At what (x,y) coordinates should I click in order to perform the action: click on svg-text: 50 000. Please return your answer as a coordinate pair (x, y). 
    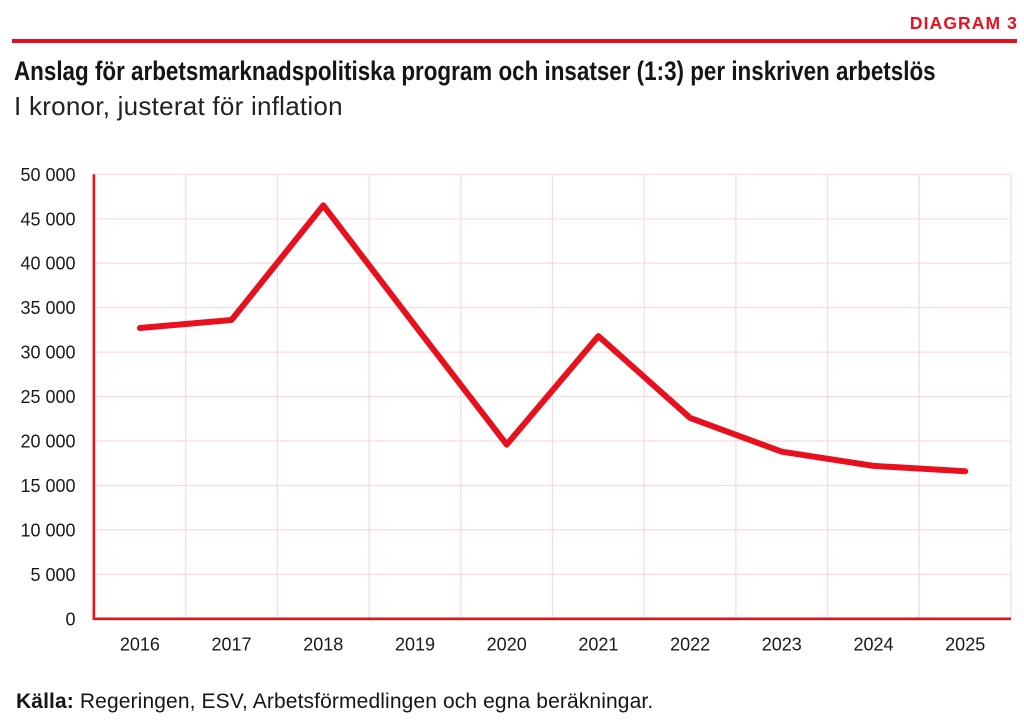
    Looking at the image, I should click on (47, 175).